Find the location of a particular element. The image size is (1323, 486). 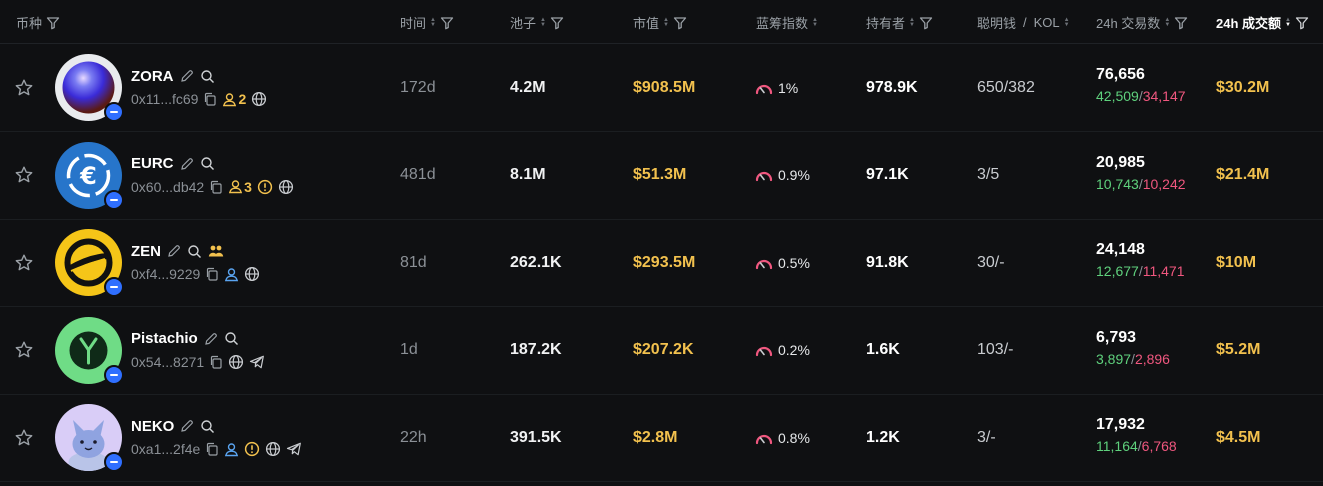

team-icon is located at coordinates (216, 251).